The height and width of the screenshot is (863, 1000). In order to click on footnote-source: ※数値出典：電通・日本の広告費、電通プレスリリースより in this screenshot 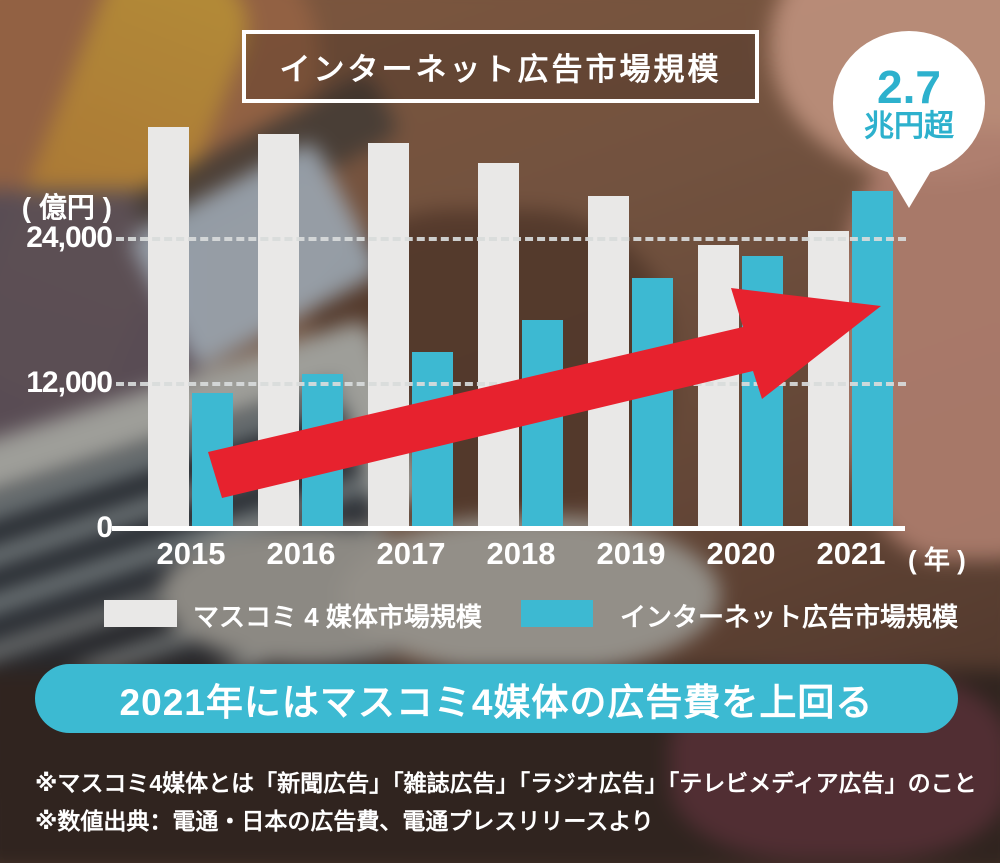, I will do `click(344, 821)`.